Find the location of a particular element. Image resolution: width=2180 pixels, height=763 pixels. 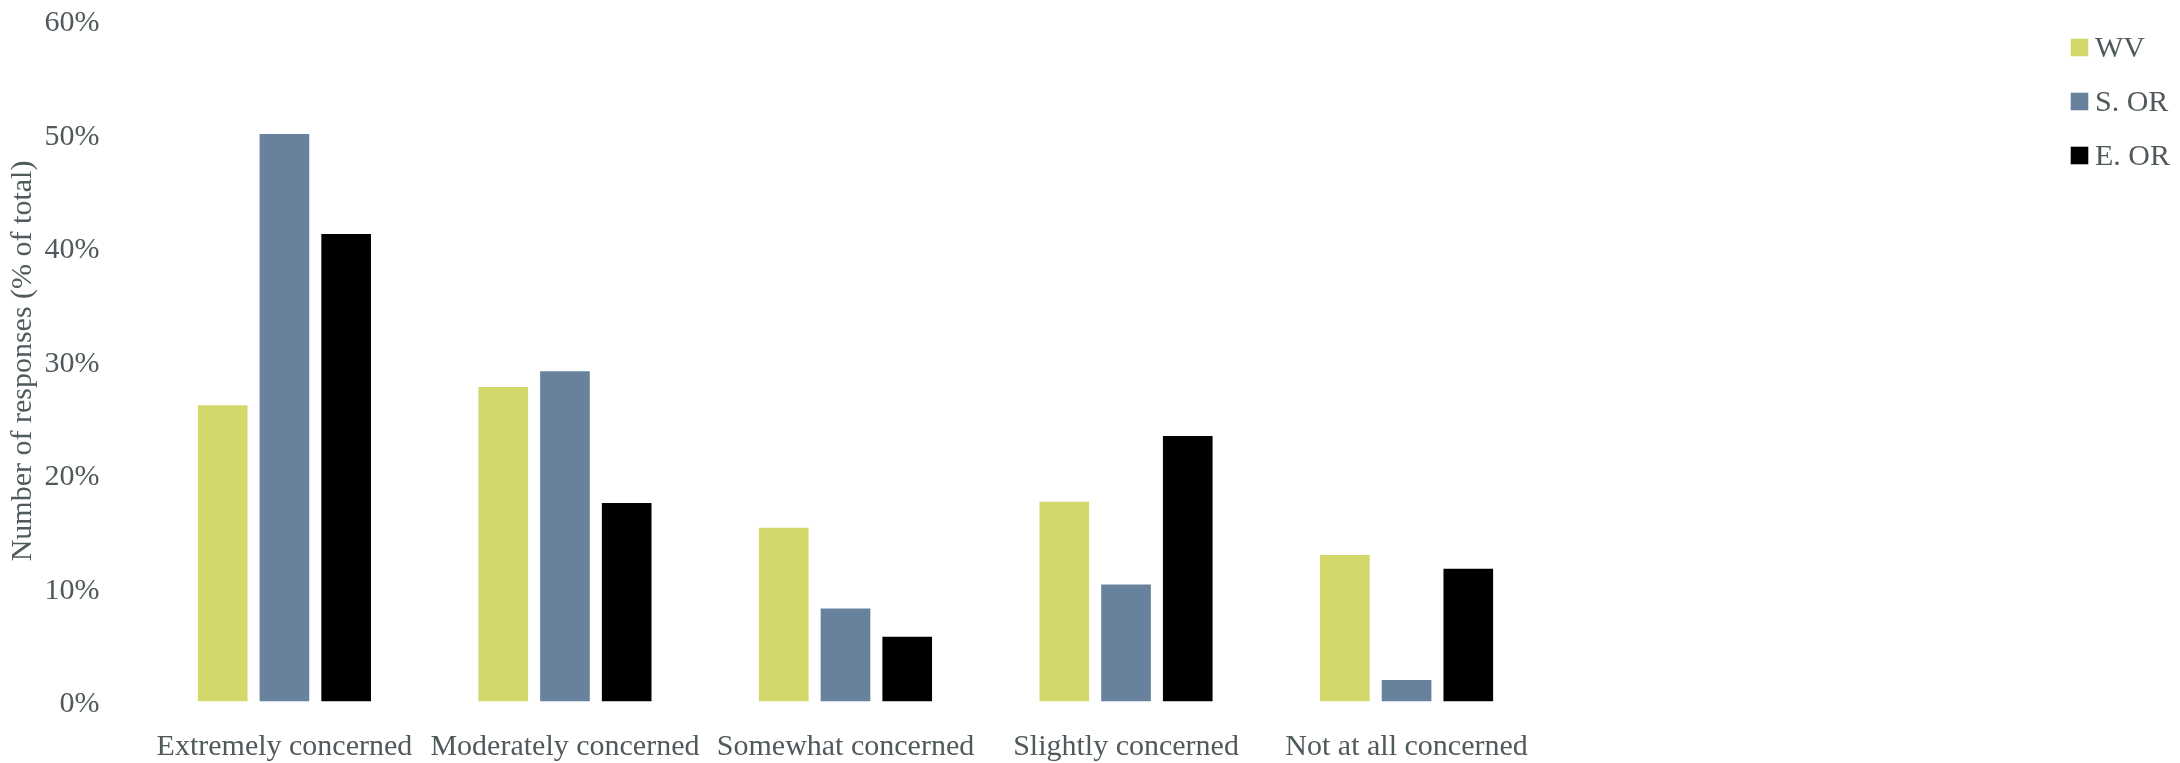

x-tick-label: Extremely concerned is located at coordinates (284, 744).